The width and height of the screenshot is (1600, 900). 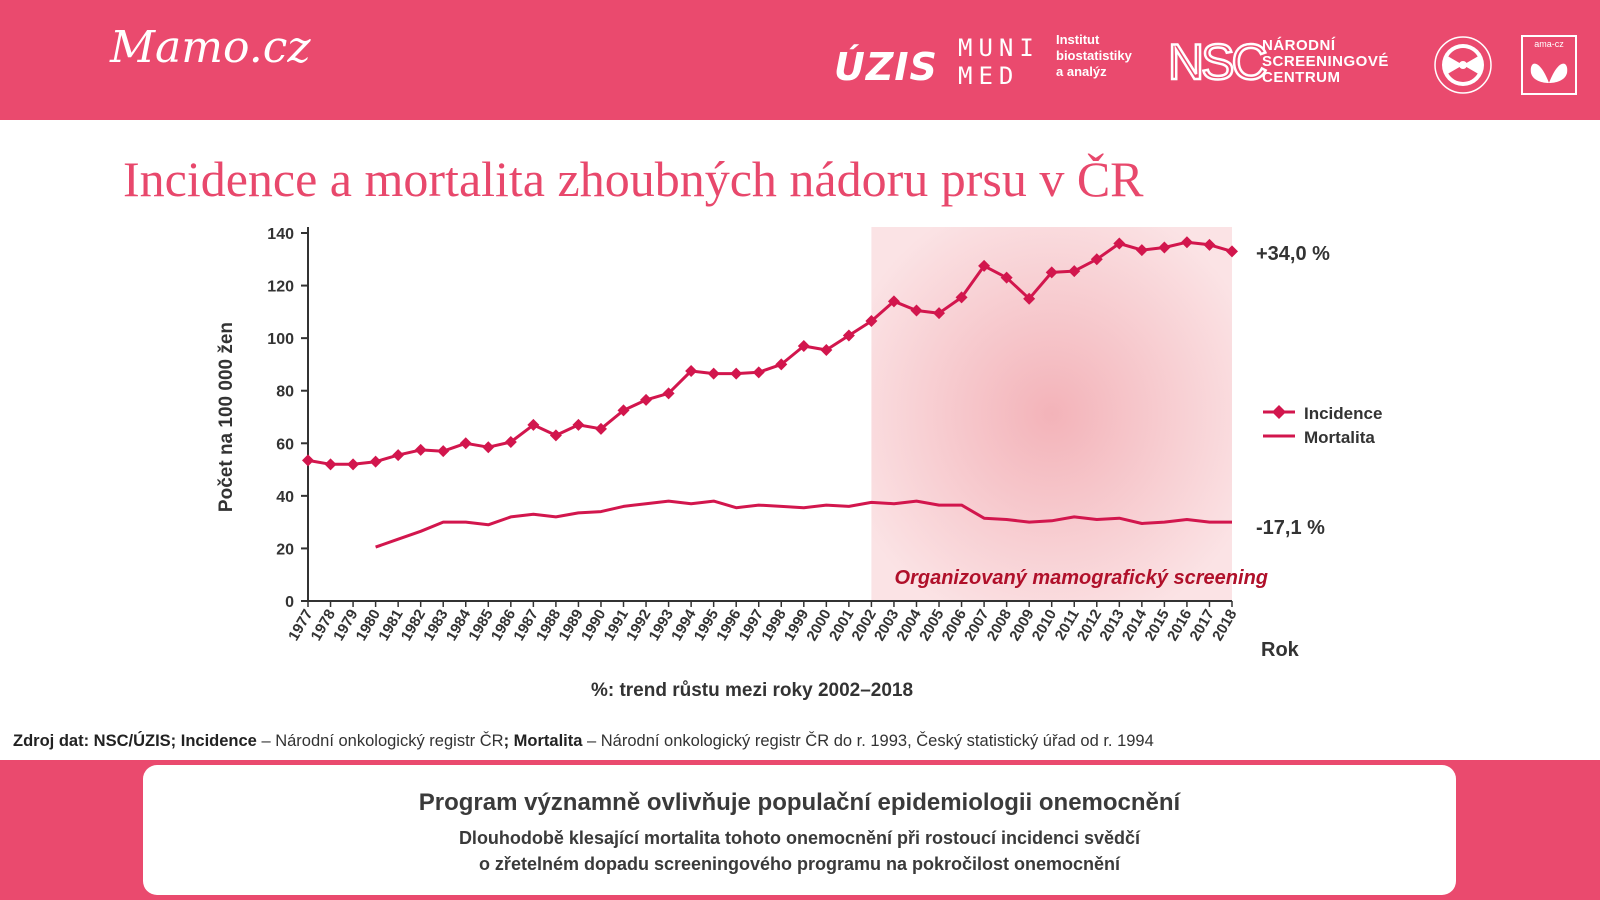 I want to click on source-incidence-text: – Národní onkologický registr ČR, so click(x=380, y=741).